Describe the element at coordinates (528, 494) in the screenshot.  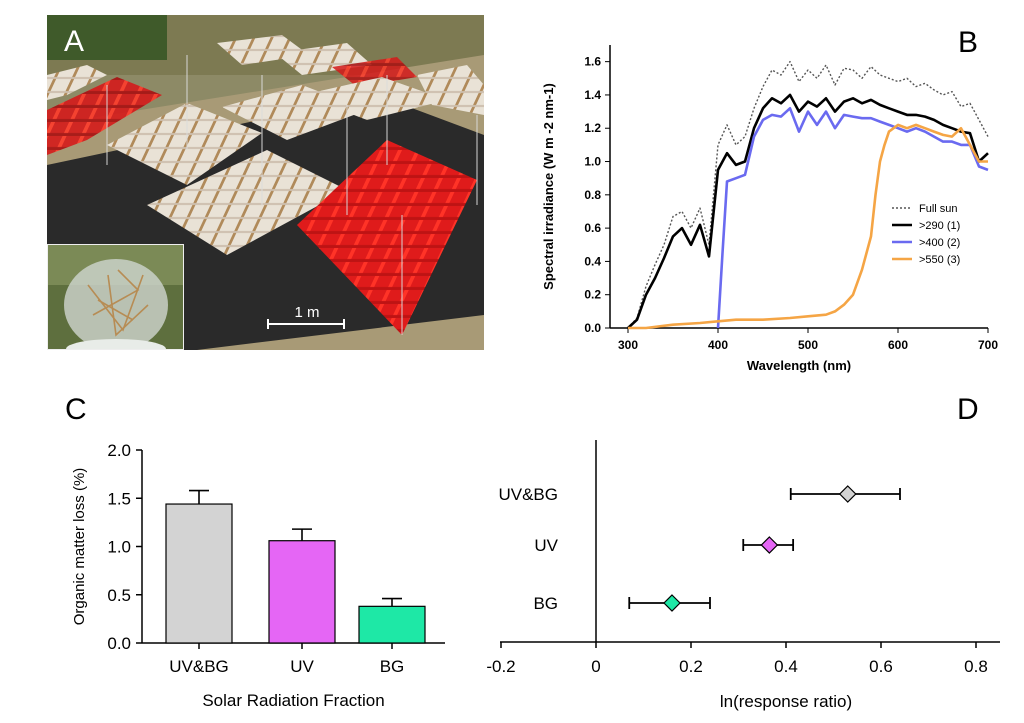
I see `category-label: UV&BG` at that location.